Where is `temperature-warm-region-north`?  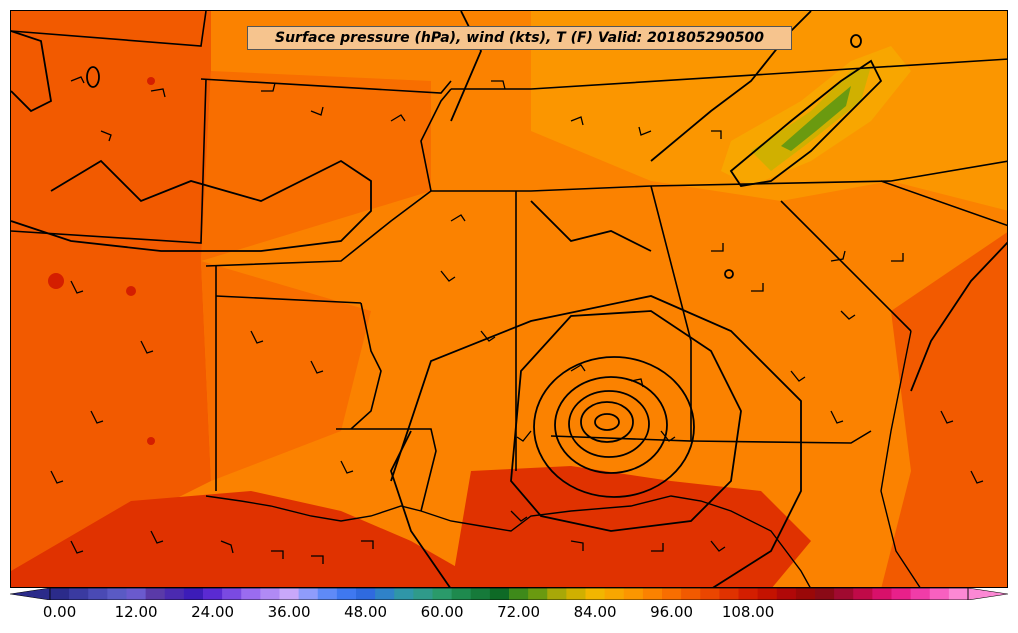 temperature-warm-region-north is located at coordinates (316, 166).